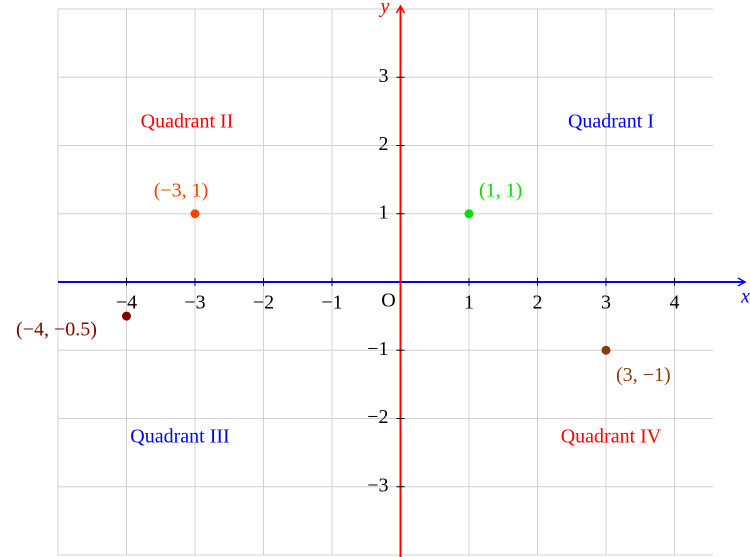 This screenshot has width=750, height=557. Describe the element at coordinates (179, 437) in the screenshot. I see `quadrant-label: Quadrant III` at that location.